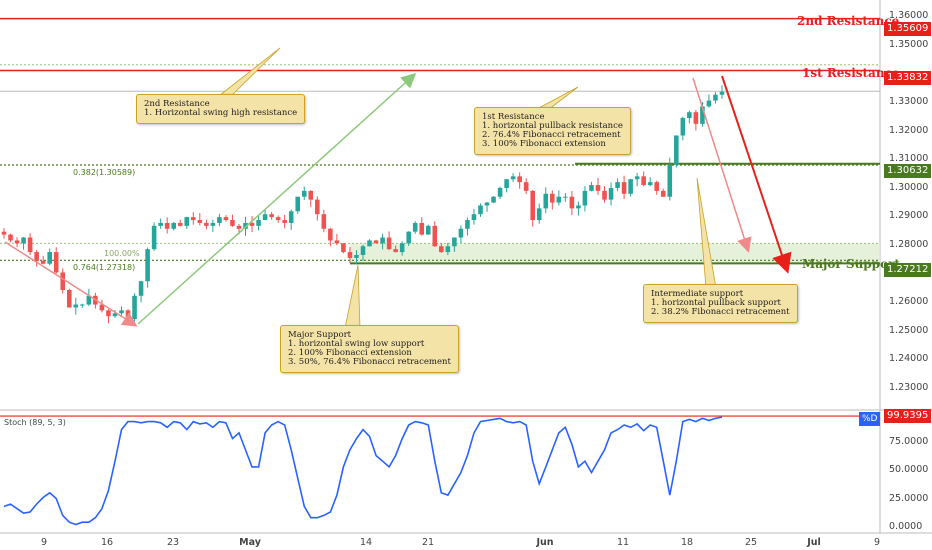 Image resolution: width=932 pixels, height=550 pixels. I want to click on stoch-percent-d-tag: %D, so click(870, 419).